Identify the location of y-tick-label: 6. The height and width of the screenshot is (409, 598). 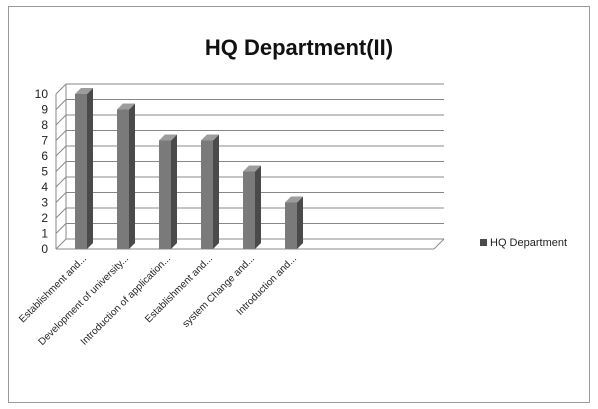
(44, 156).